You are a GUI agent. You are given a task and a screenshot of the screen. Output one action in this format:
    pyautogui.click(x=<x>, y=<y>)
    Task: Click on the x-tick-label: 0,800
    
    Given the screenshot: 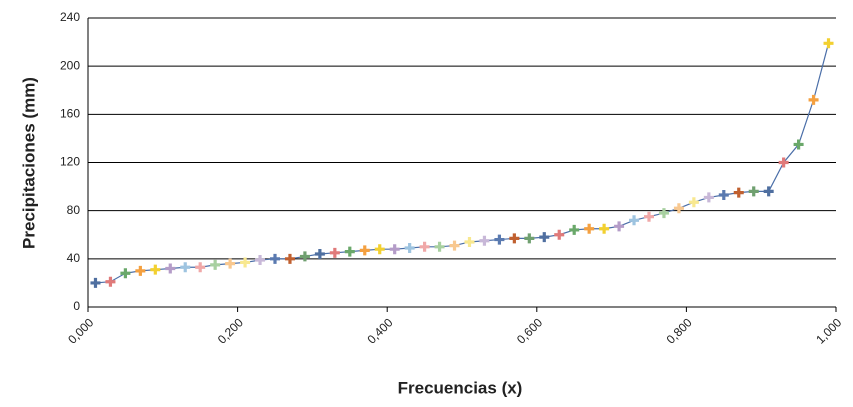 What is the action you would take?
    pyautogui.click(x=679, y=330)
    